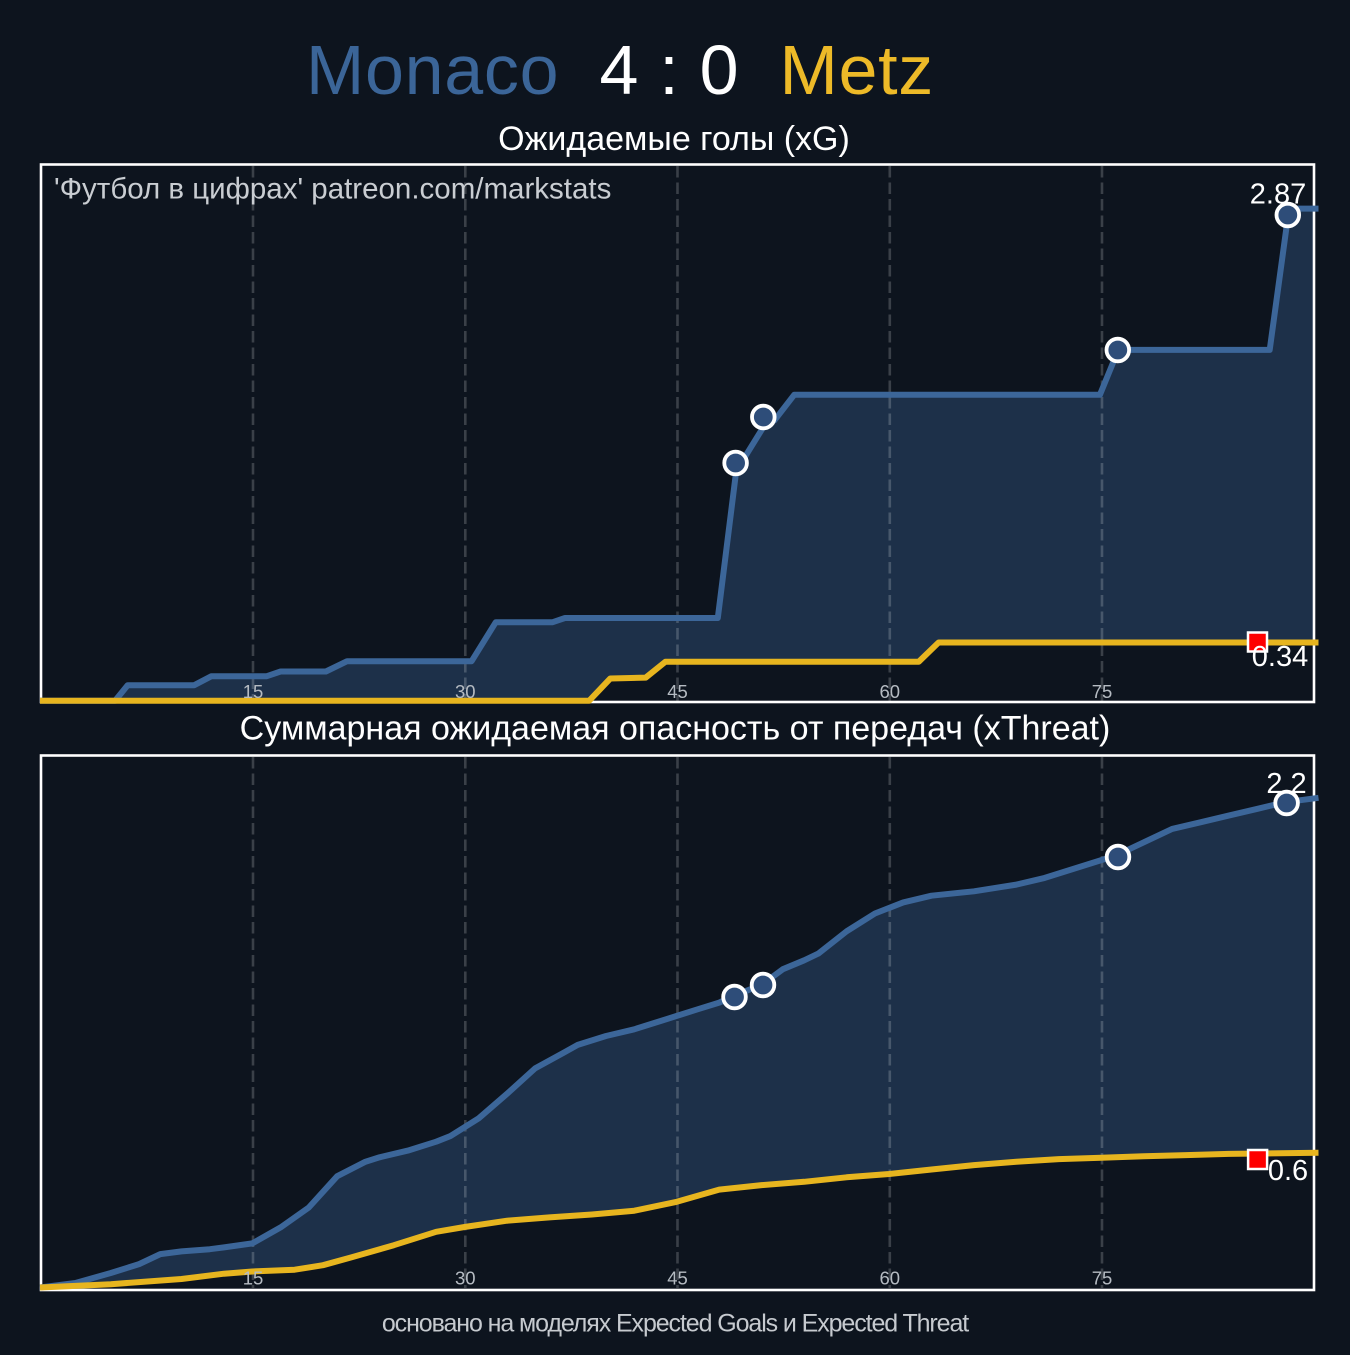 The width and height of the screenshot is (1350, 1355). I want to click on svg-text: 0.6, so click(1288, 1171).